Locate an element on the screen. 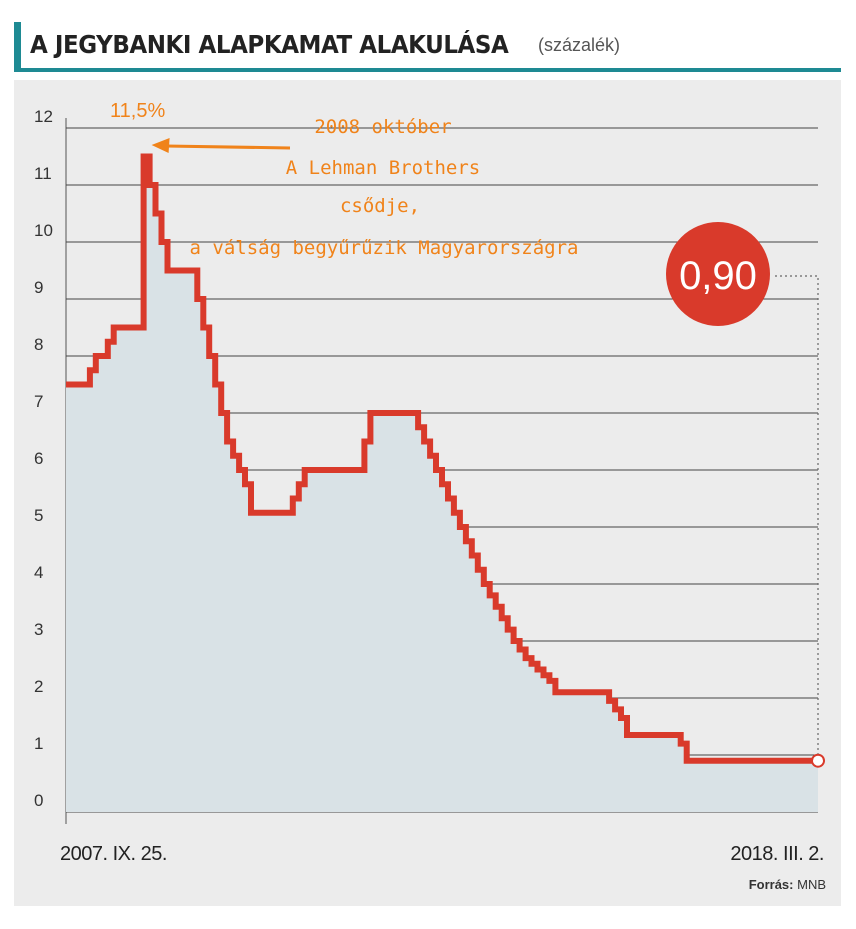  annotation-text-line: csődje, is located at coordinates (380, 206).